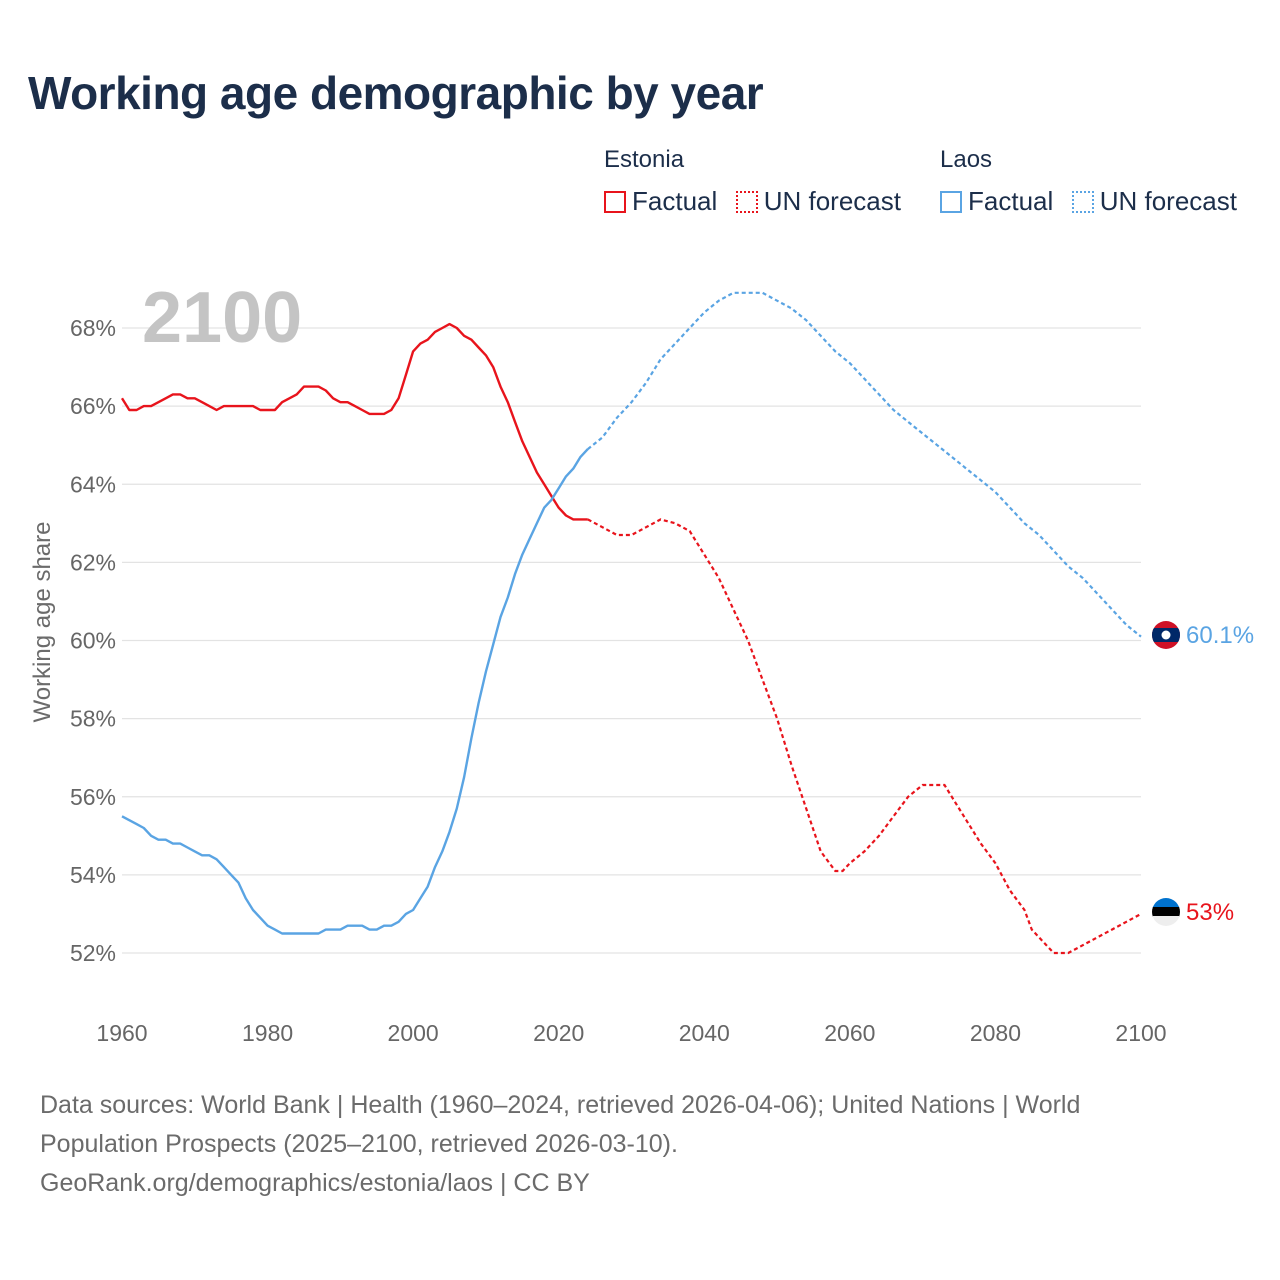 This screenshot has height=1280, width=1280. What do you see at coordinates (93, 719) in the screenshot?
I see `y-tick-label: 58%` at bounding box center [93, 719].